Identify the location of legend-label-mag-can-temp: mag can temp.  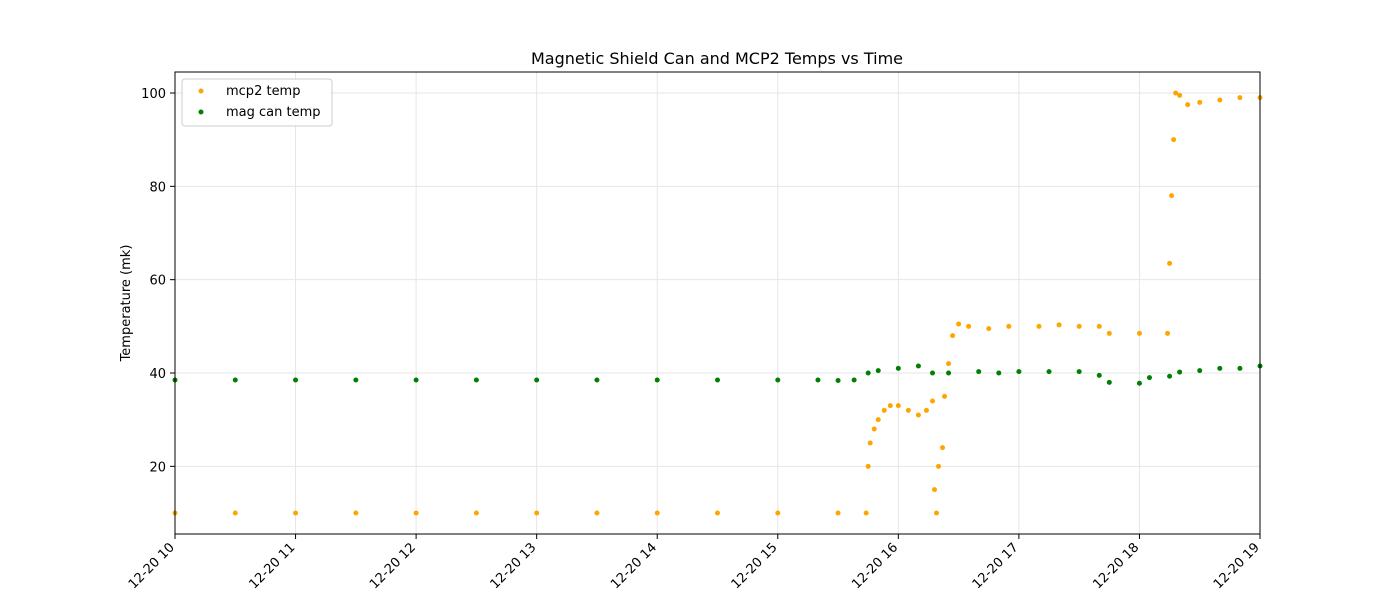
(273, 112).